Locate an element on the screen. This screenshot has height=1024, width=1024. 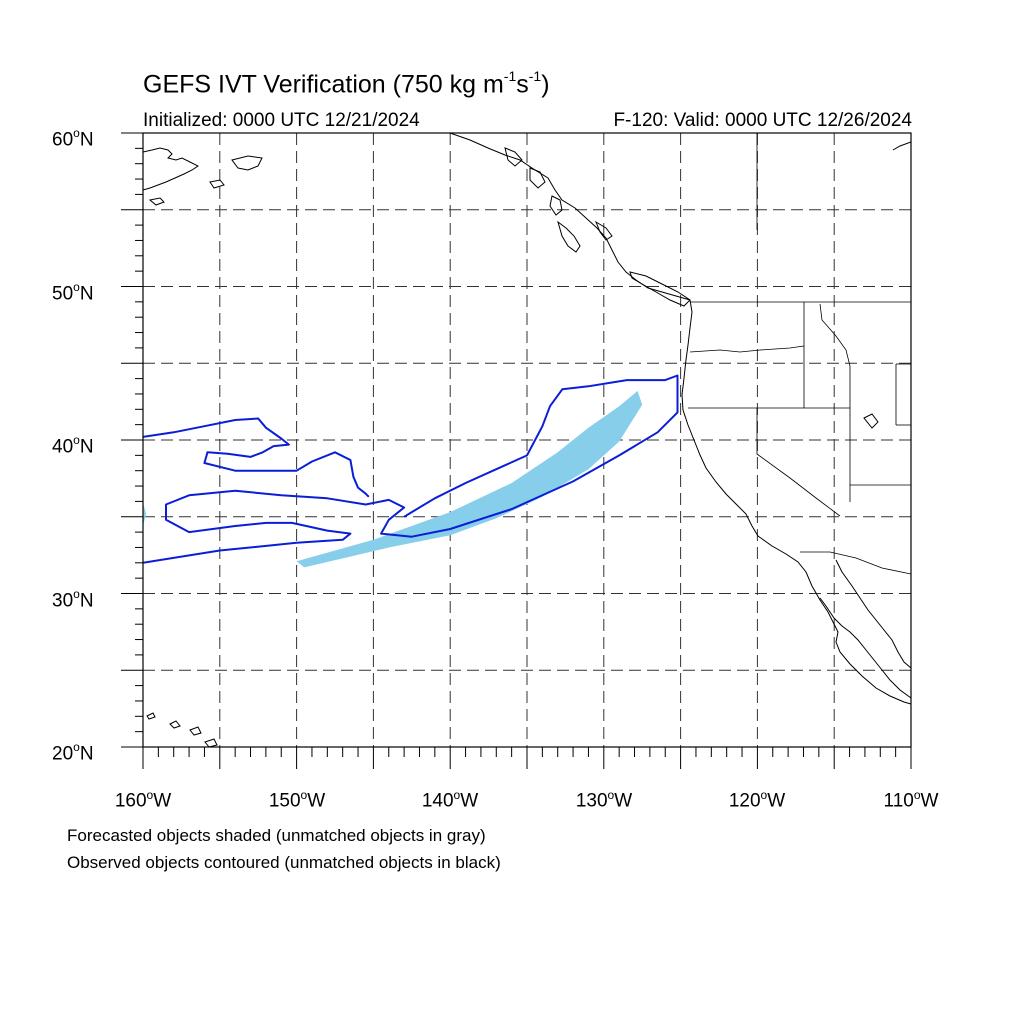
lon-label-150w: 150oW is located at coordinates (297, 800).